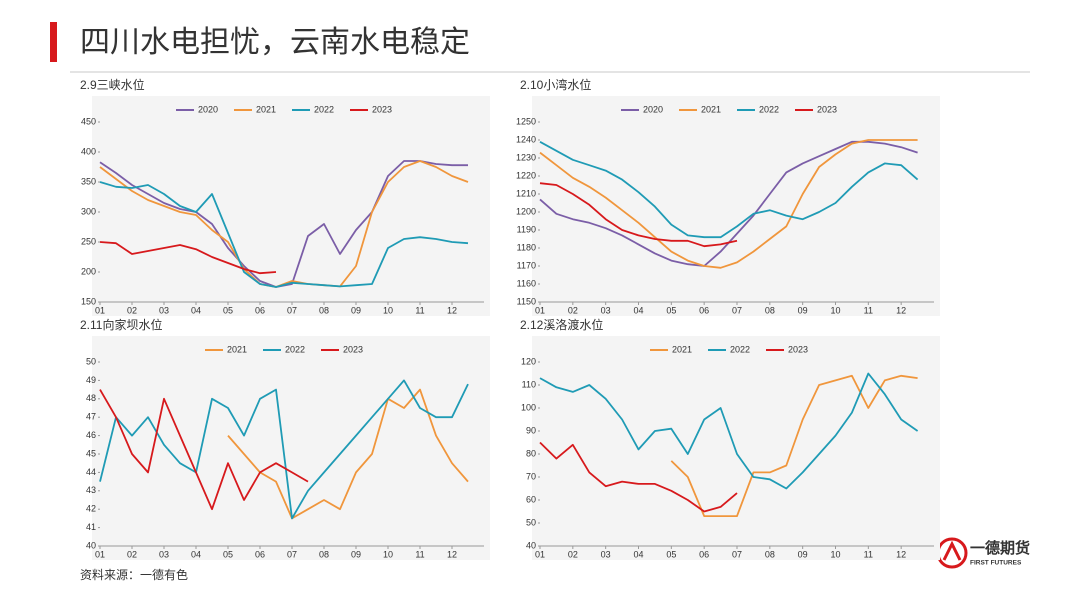 Image resolution: width=1080 pixels, height=613 pixels. Describe the element at coordinates (526, 229) in the screenshot. I see `y-tick-label: 1190` at that location.